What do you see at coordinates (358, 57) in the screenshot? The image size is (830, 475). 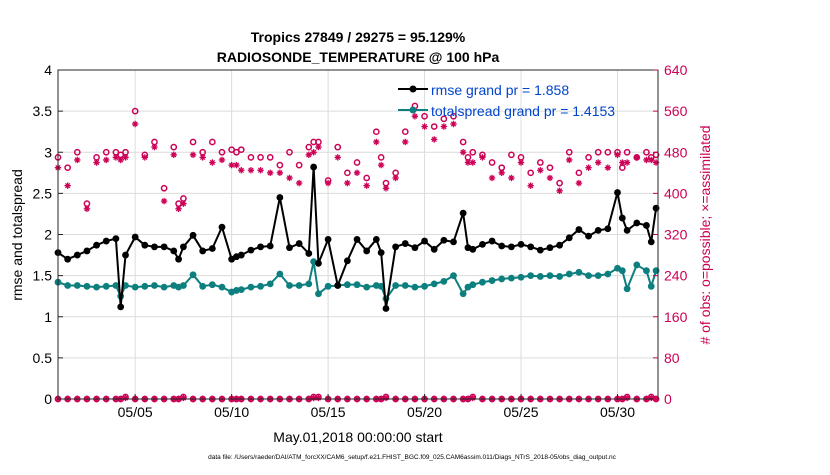 I see `chart-subtitle: RADIOSONDE_TEMPERATURE @ 100 hPa` at bounding box center [358, 57].